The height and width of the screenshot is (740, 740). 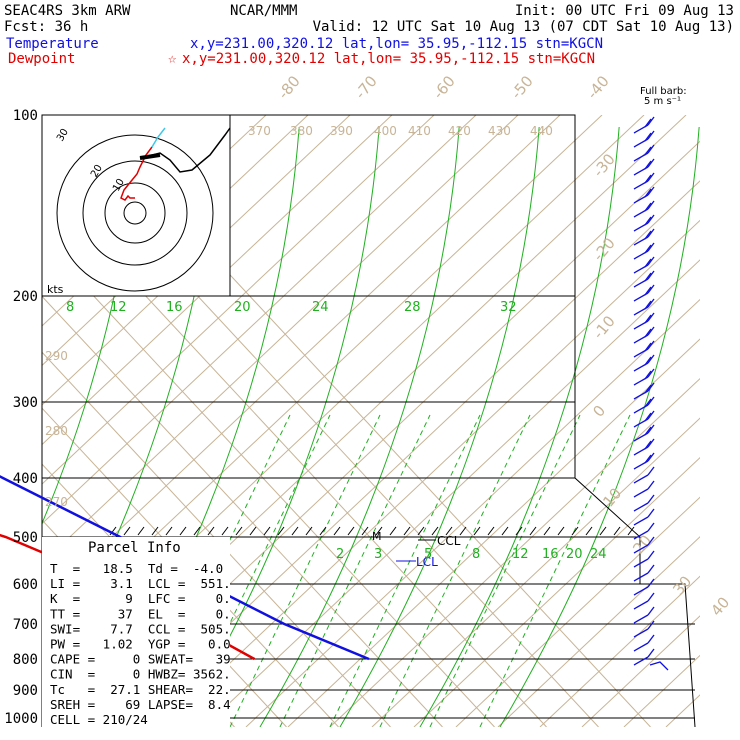 I want to click on parcel-row: T = 18.5 Td = -4.0, so click(x=136, y=568).